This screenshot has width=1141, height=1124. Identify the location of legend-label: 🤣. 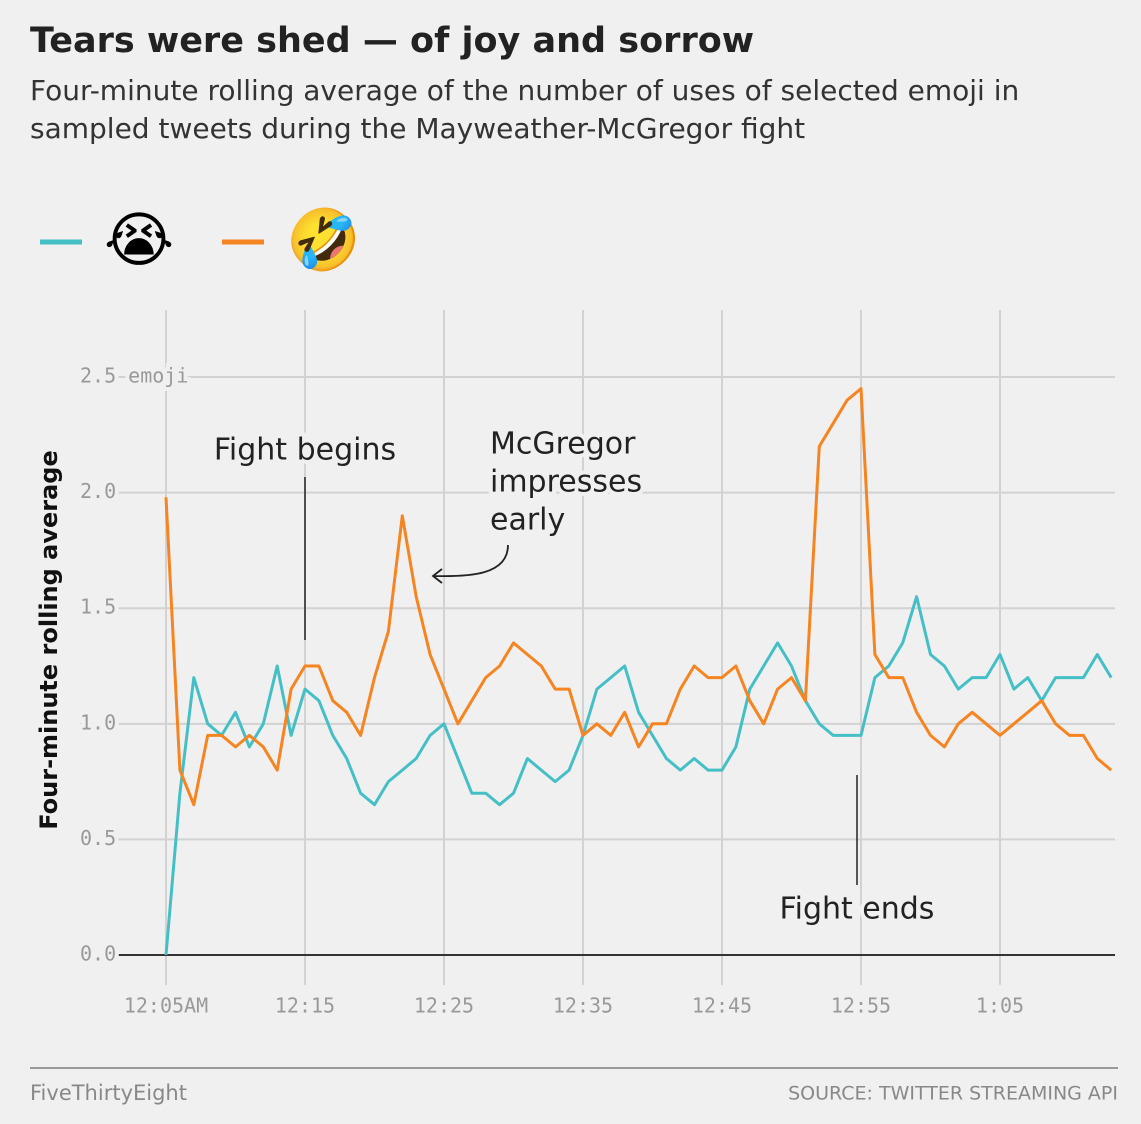
(322, 242).